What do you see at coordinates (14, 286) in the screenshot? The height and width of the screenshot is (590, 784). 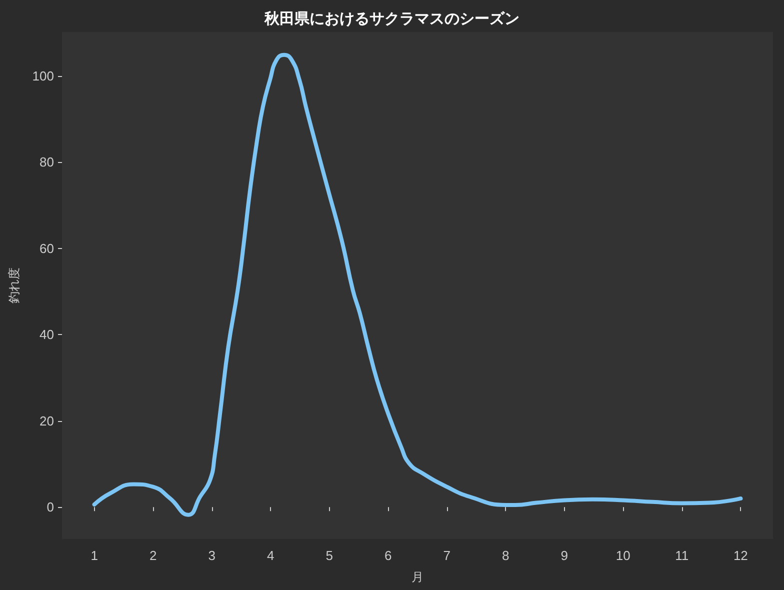 I see `y-axis-title: 釣れ度` at bounding box center [14, 286].